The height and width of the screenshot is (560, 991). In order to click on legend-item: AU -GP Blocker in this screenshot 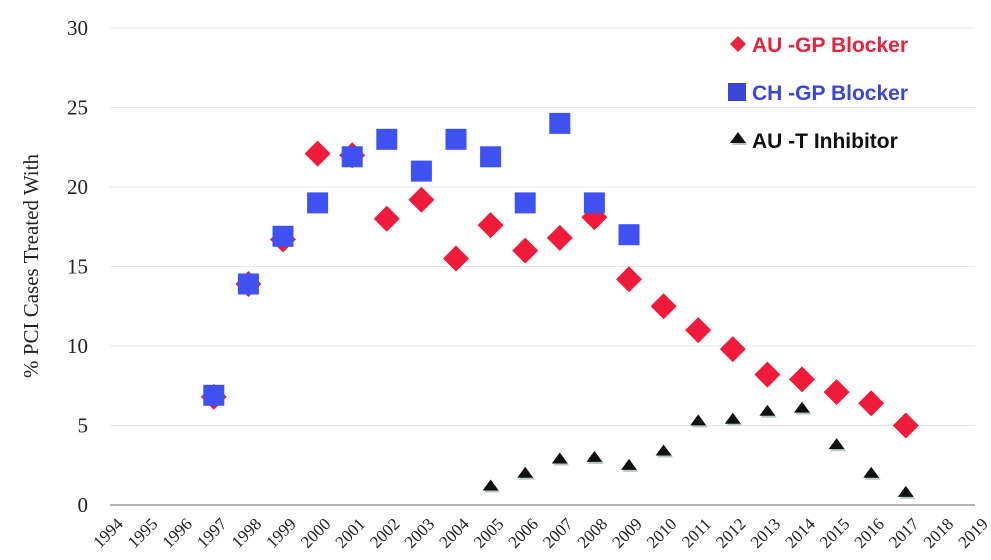, I will do `click(819, 45)`.